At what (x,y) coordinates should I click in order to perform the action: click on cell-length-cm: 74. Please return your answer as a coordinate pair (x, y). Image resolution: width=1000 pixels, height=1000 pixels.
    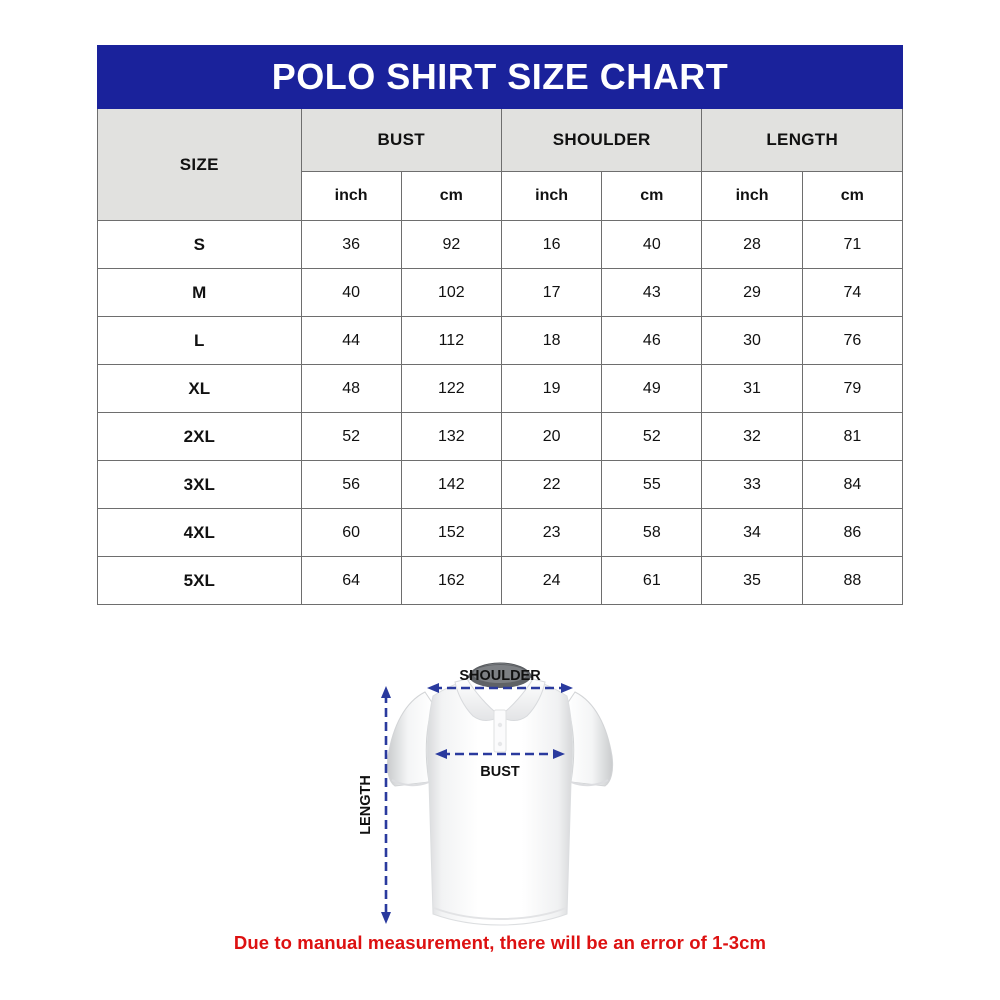
    Looking at the image, I should click on (852, 292).